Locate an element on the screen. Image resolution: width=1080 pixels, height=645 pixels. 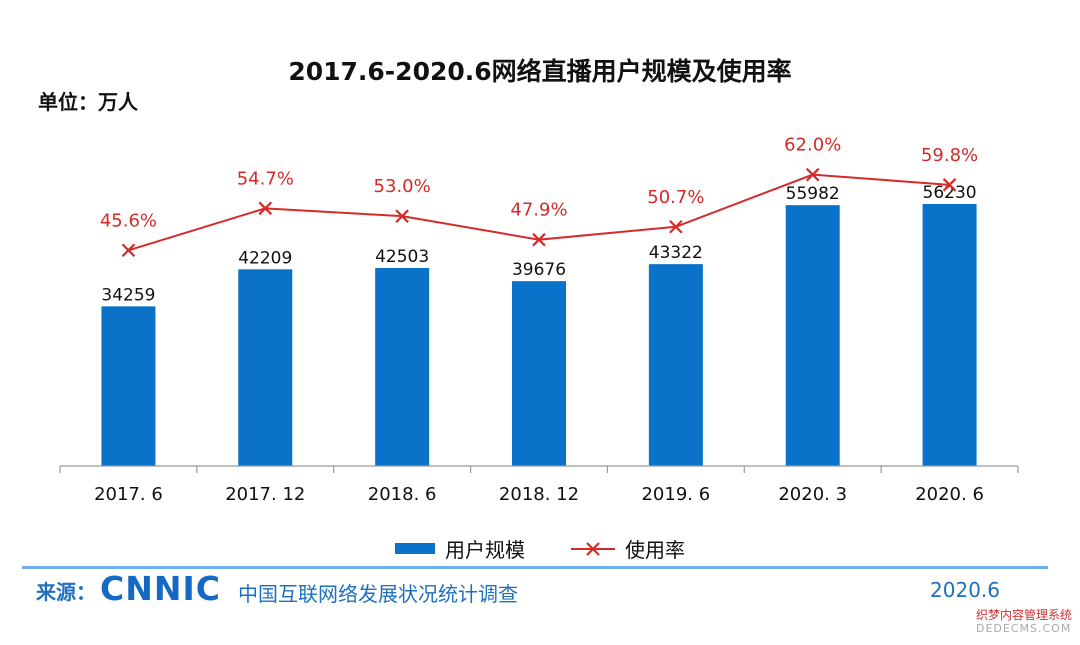
source-label: 来源： is located at coordinates (66, 592).